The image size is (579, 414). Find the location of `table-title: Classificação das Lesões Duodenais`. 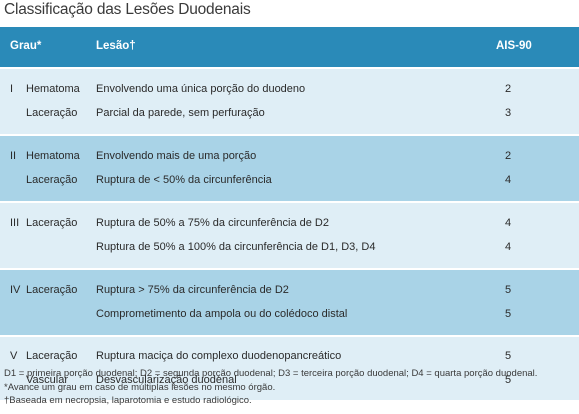

table-title: Classificação das Lesões Duodenais is located at coordinates (127, 9).